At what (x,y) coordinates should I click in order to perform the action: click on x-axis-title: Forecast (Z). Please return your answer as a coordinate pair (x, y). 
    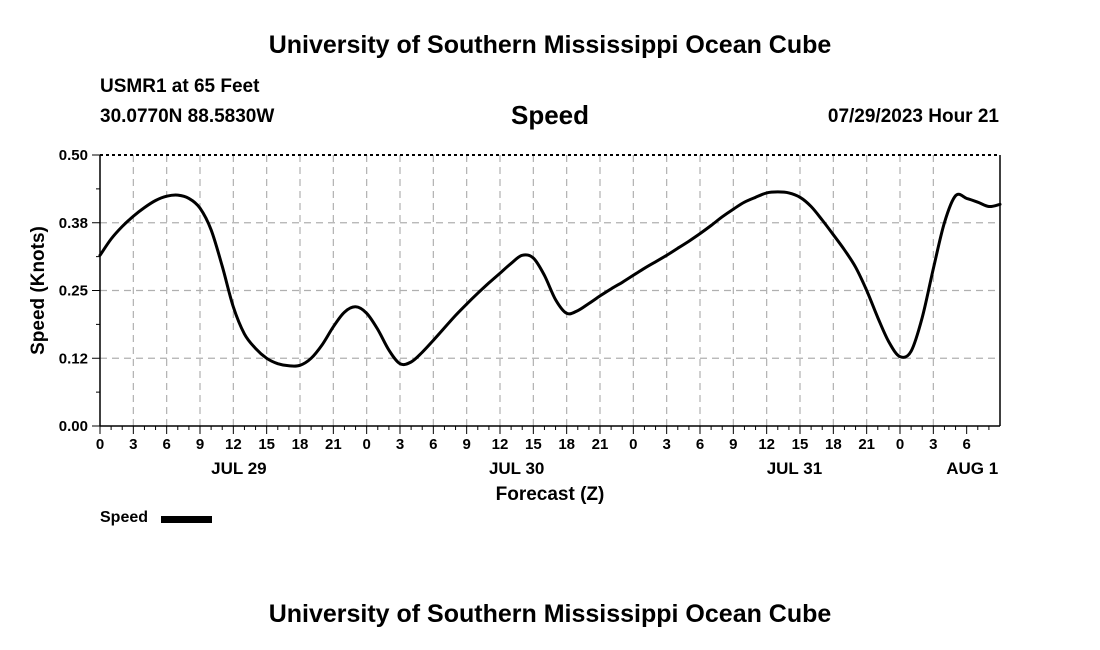
    Looking at the image, I should click on (550, 494).